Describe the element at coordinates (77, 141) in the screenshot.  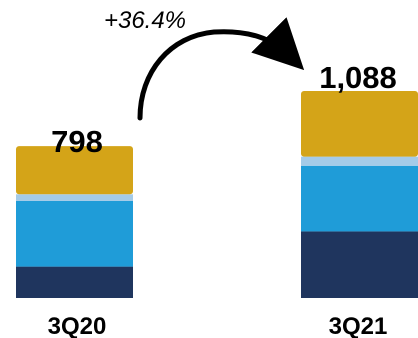
I see `total-label-3q20: 798` at that location.